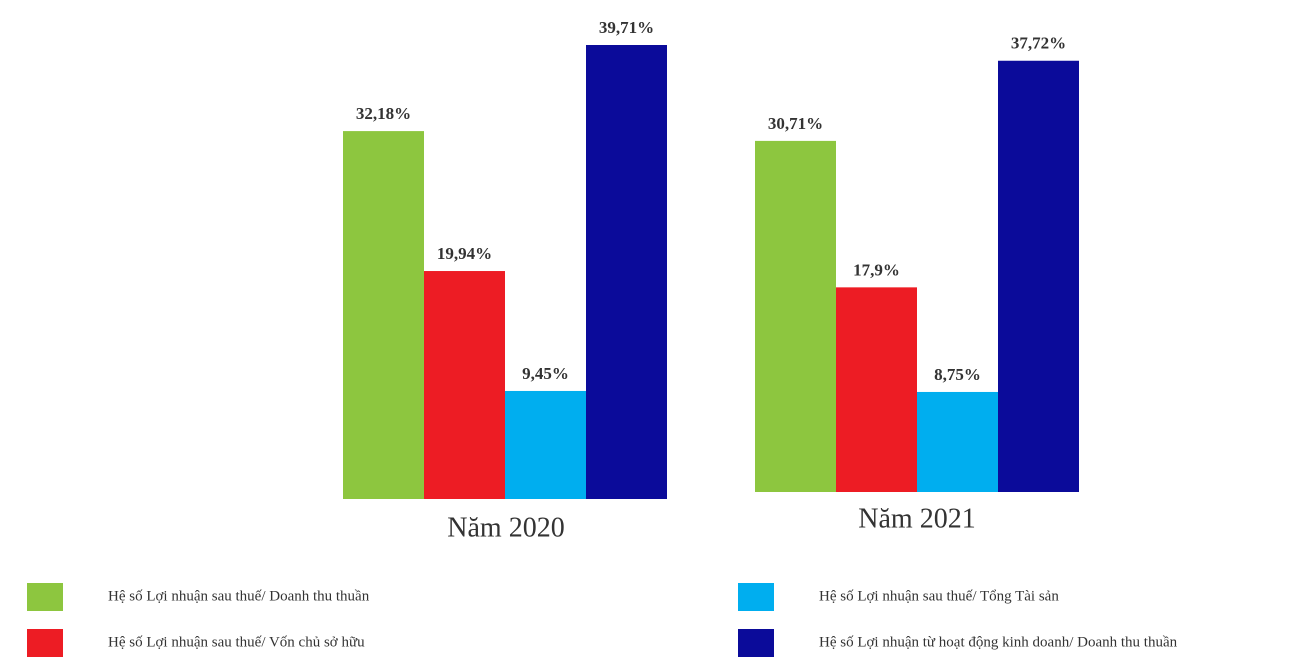 This screenshot has height=657, width=1304. Describe the element at coordinates (876, 269) in the screenshot. I see `value-label: 17,9%` at that location.